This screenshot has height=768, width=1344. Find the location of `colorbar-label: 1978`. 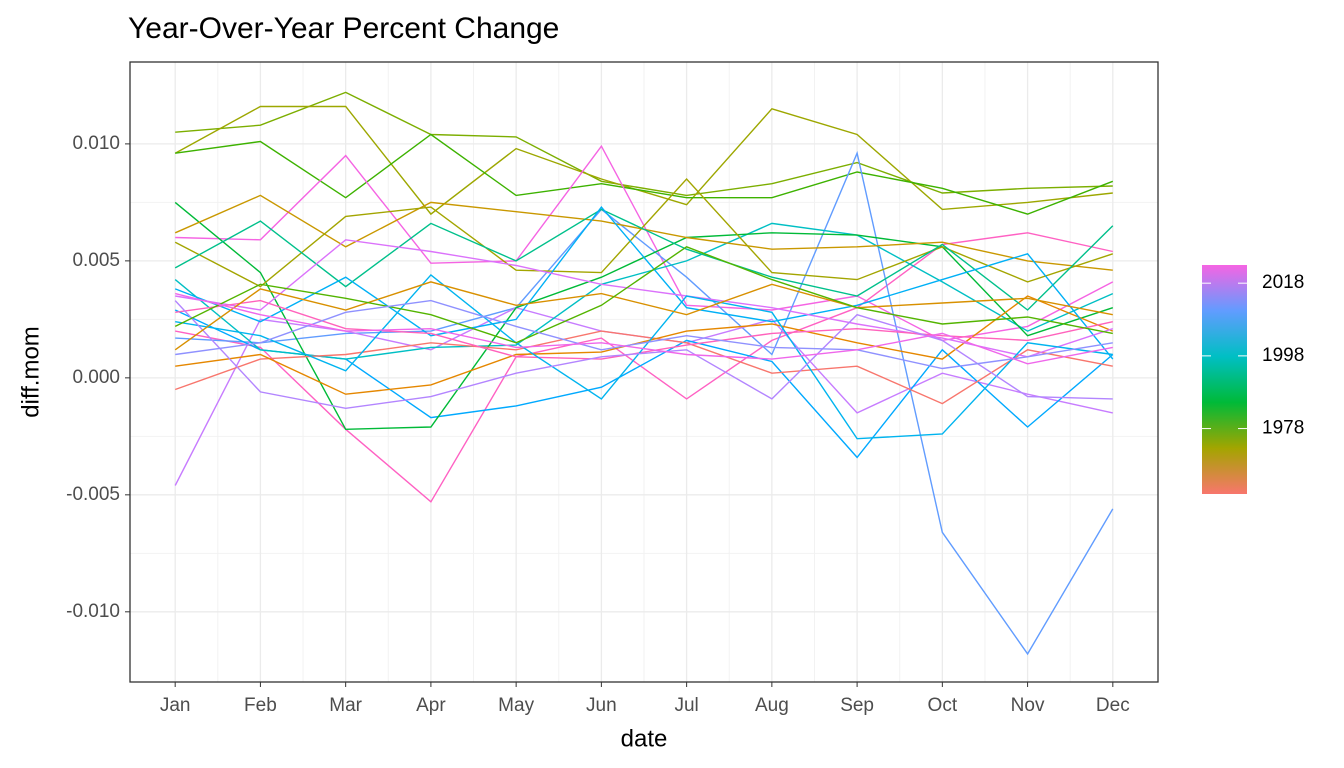

colorbar-label: 1978 is located at coordinates (1283, 428).